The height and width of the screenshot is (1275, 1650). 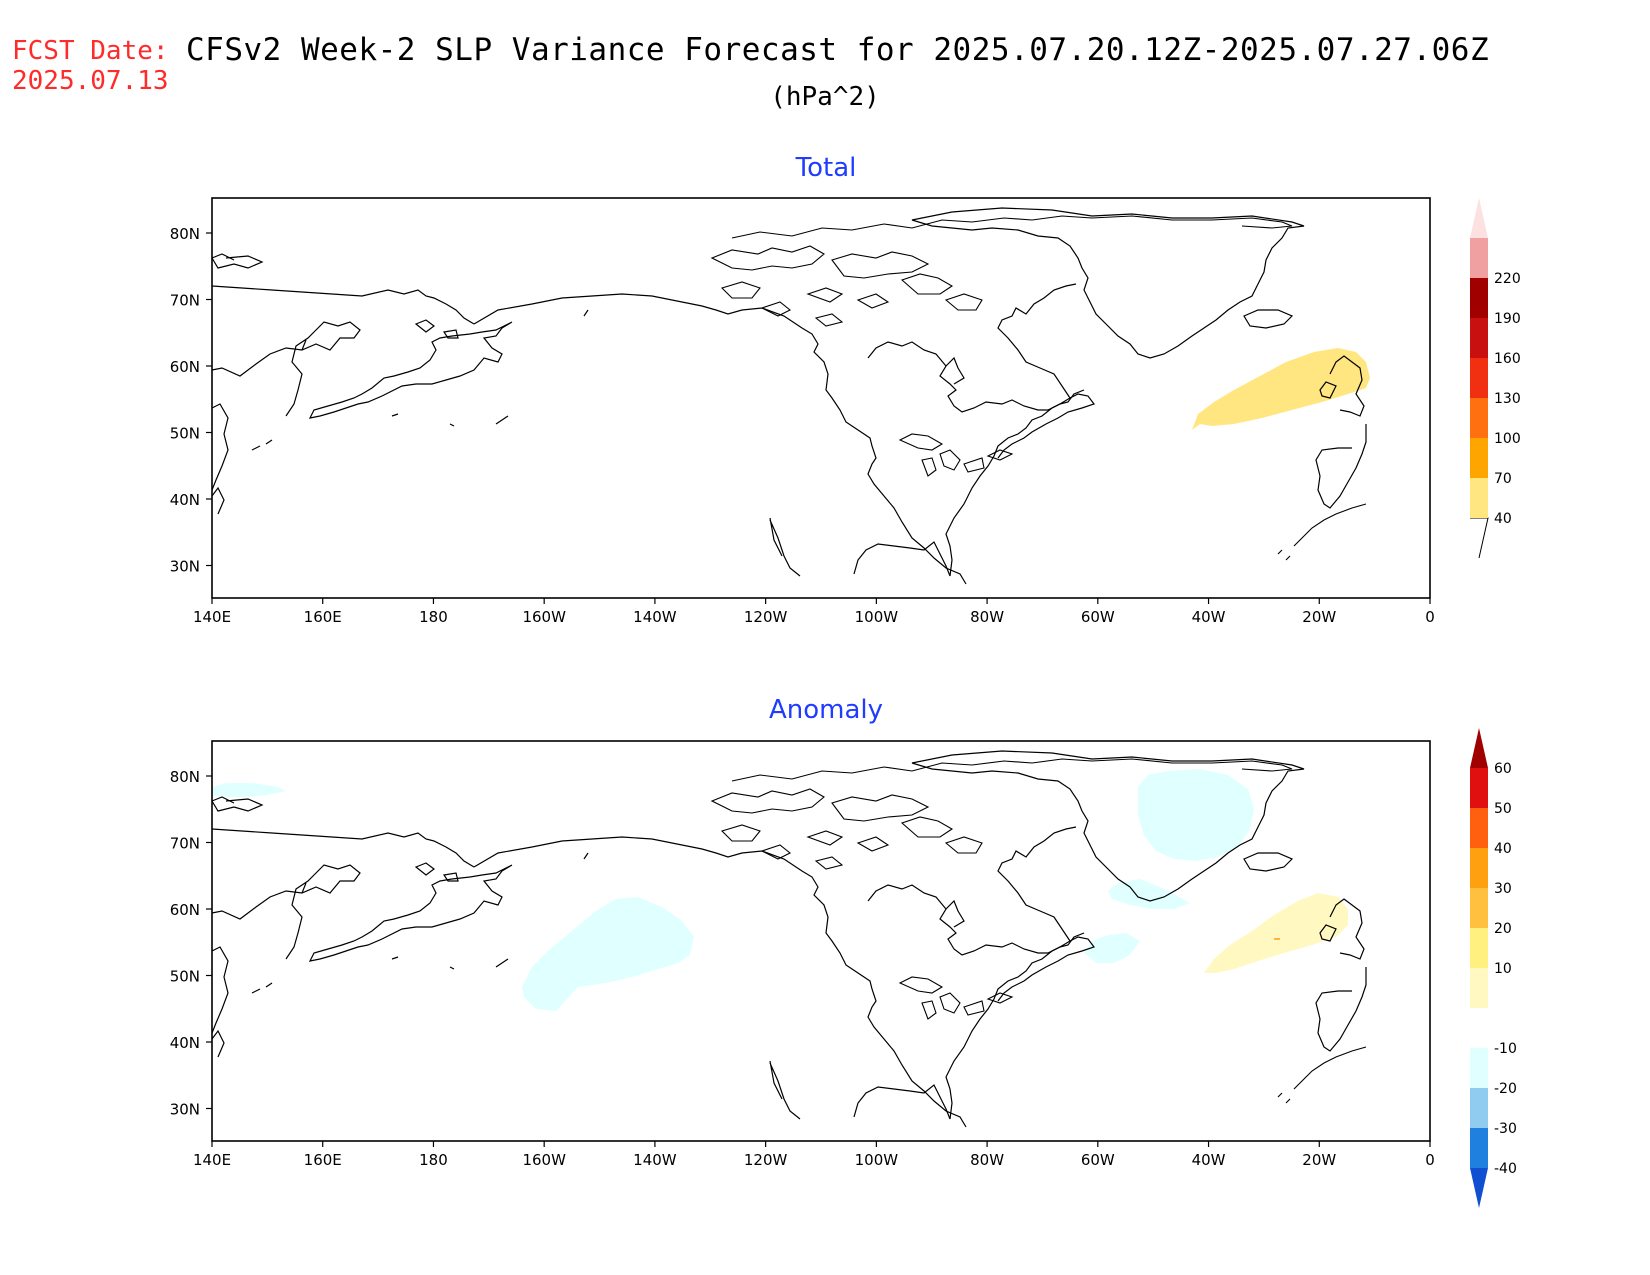 What do you see at coordinates (1281, 389) in the screenshot?
I see `shade-total-north-atlantic` at bounding box center [1281, 389].